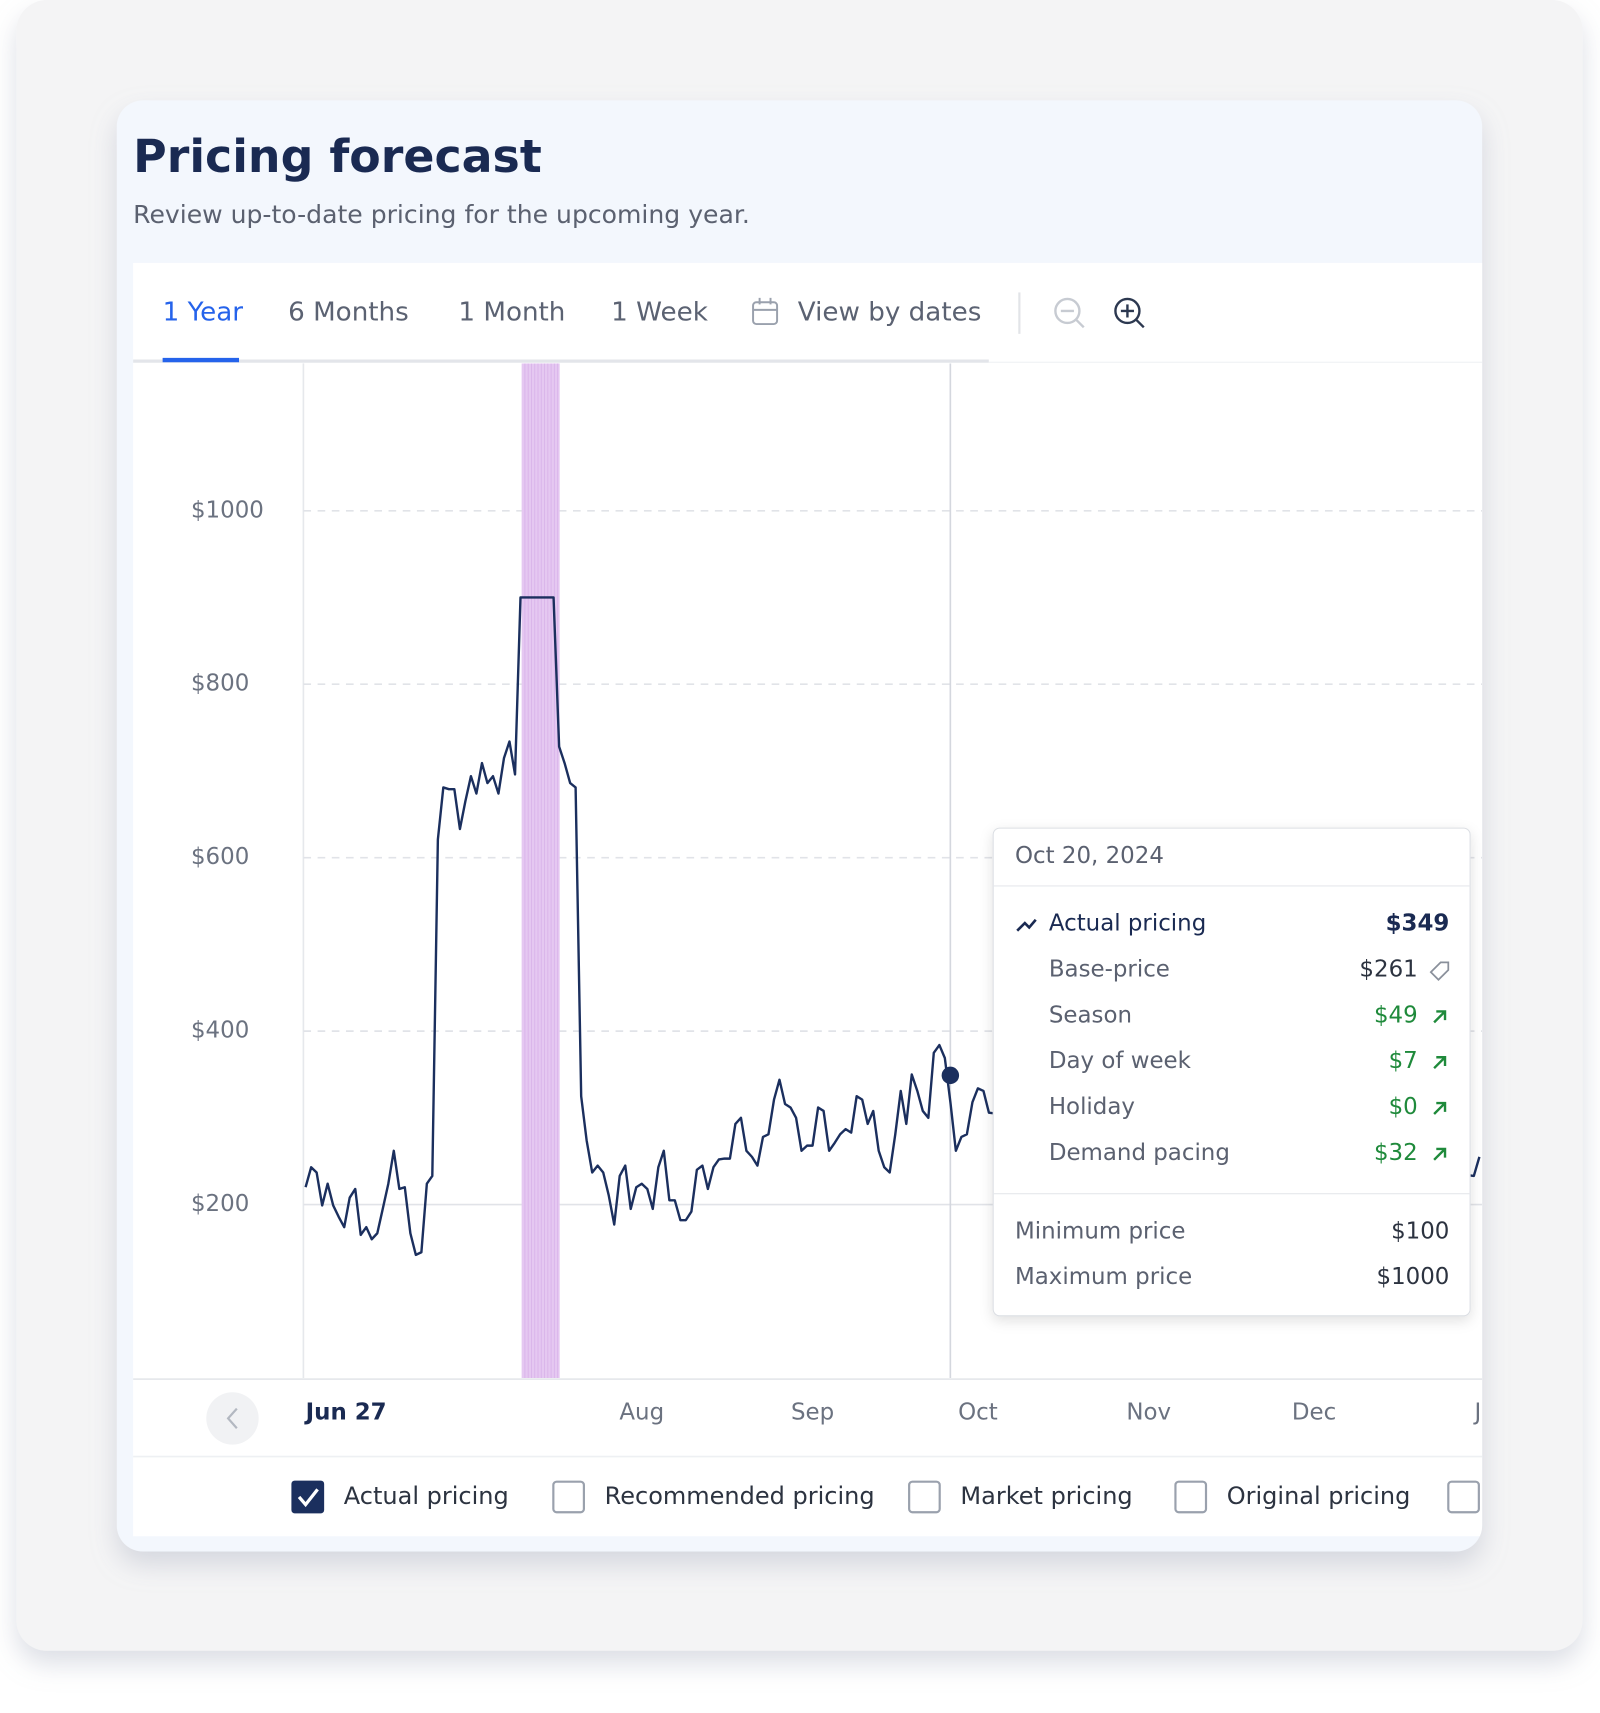  Describe the element at coordinates (1092, 1107) in the screenshot. I see `tooltip-label: Holiday` at that location.